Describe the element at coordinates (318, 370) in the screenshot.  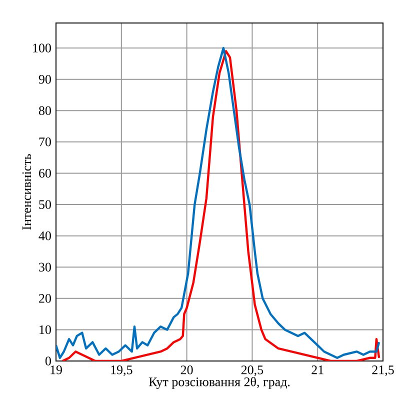
I see `x-tick-label: 21` at that location.